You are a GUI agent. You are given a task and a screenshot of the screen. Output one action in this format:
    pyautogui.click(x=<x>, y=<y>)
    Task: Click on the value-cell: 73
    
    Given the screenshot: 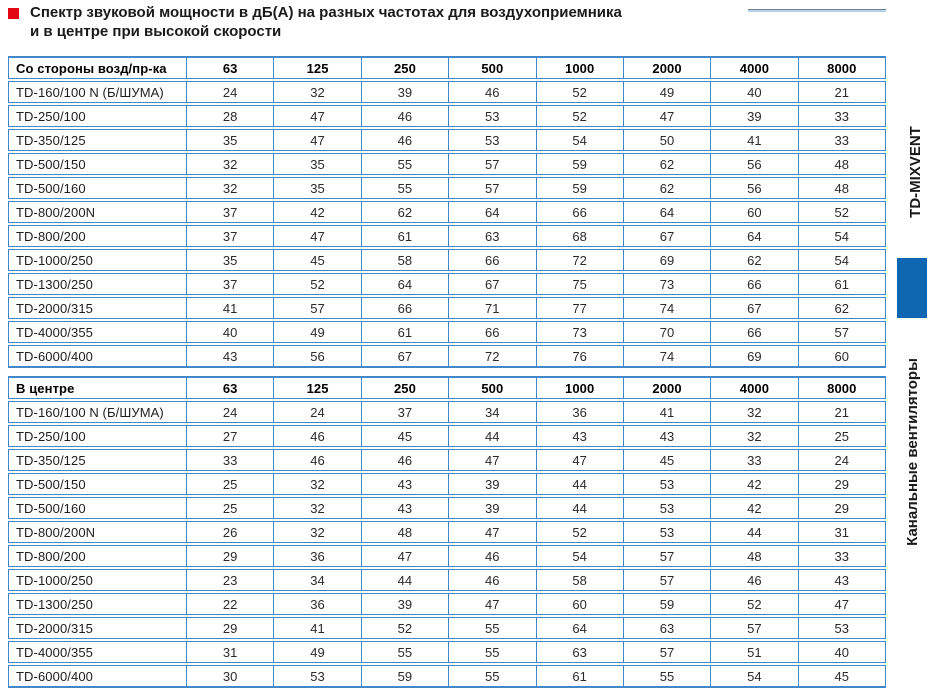 What is the action you would take?
    pyautogui.click(x=579, y=332)
    